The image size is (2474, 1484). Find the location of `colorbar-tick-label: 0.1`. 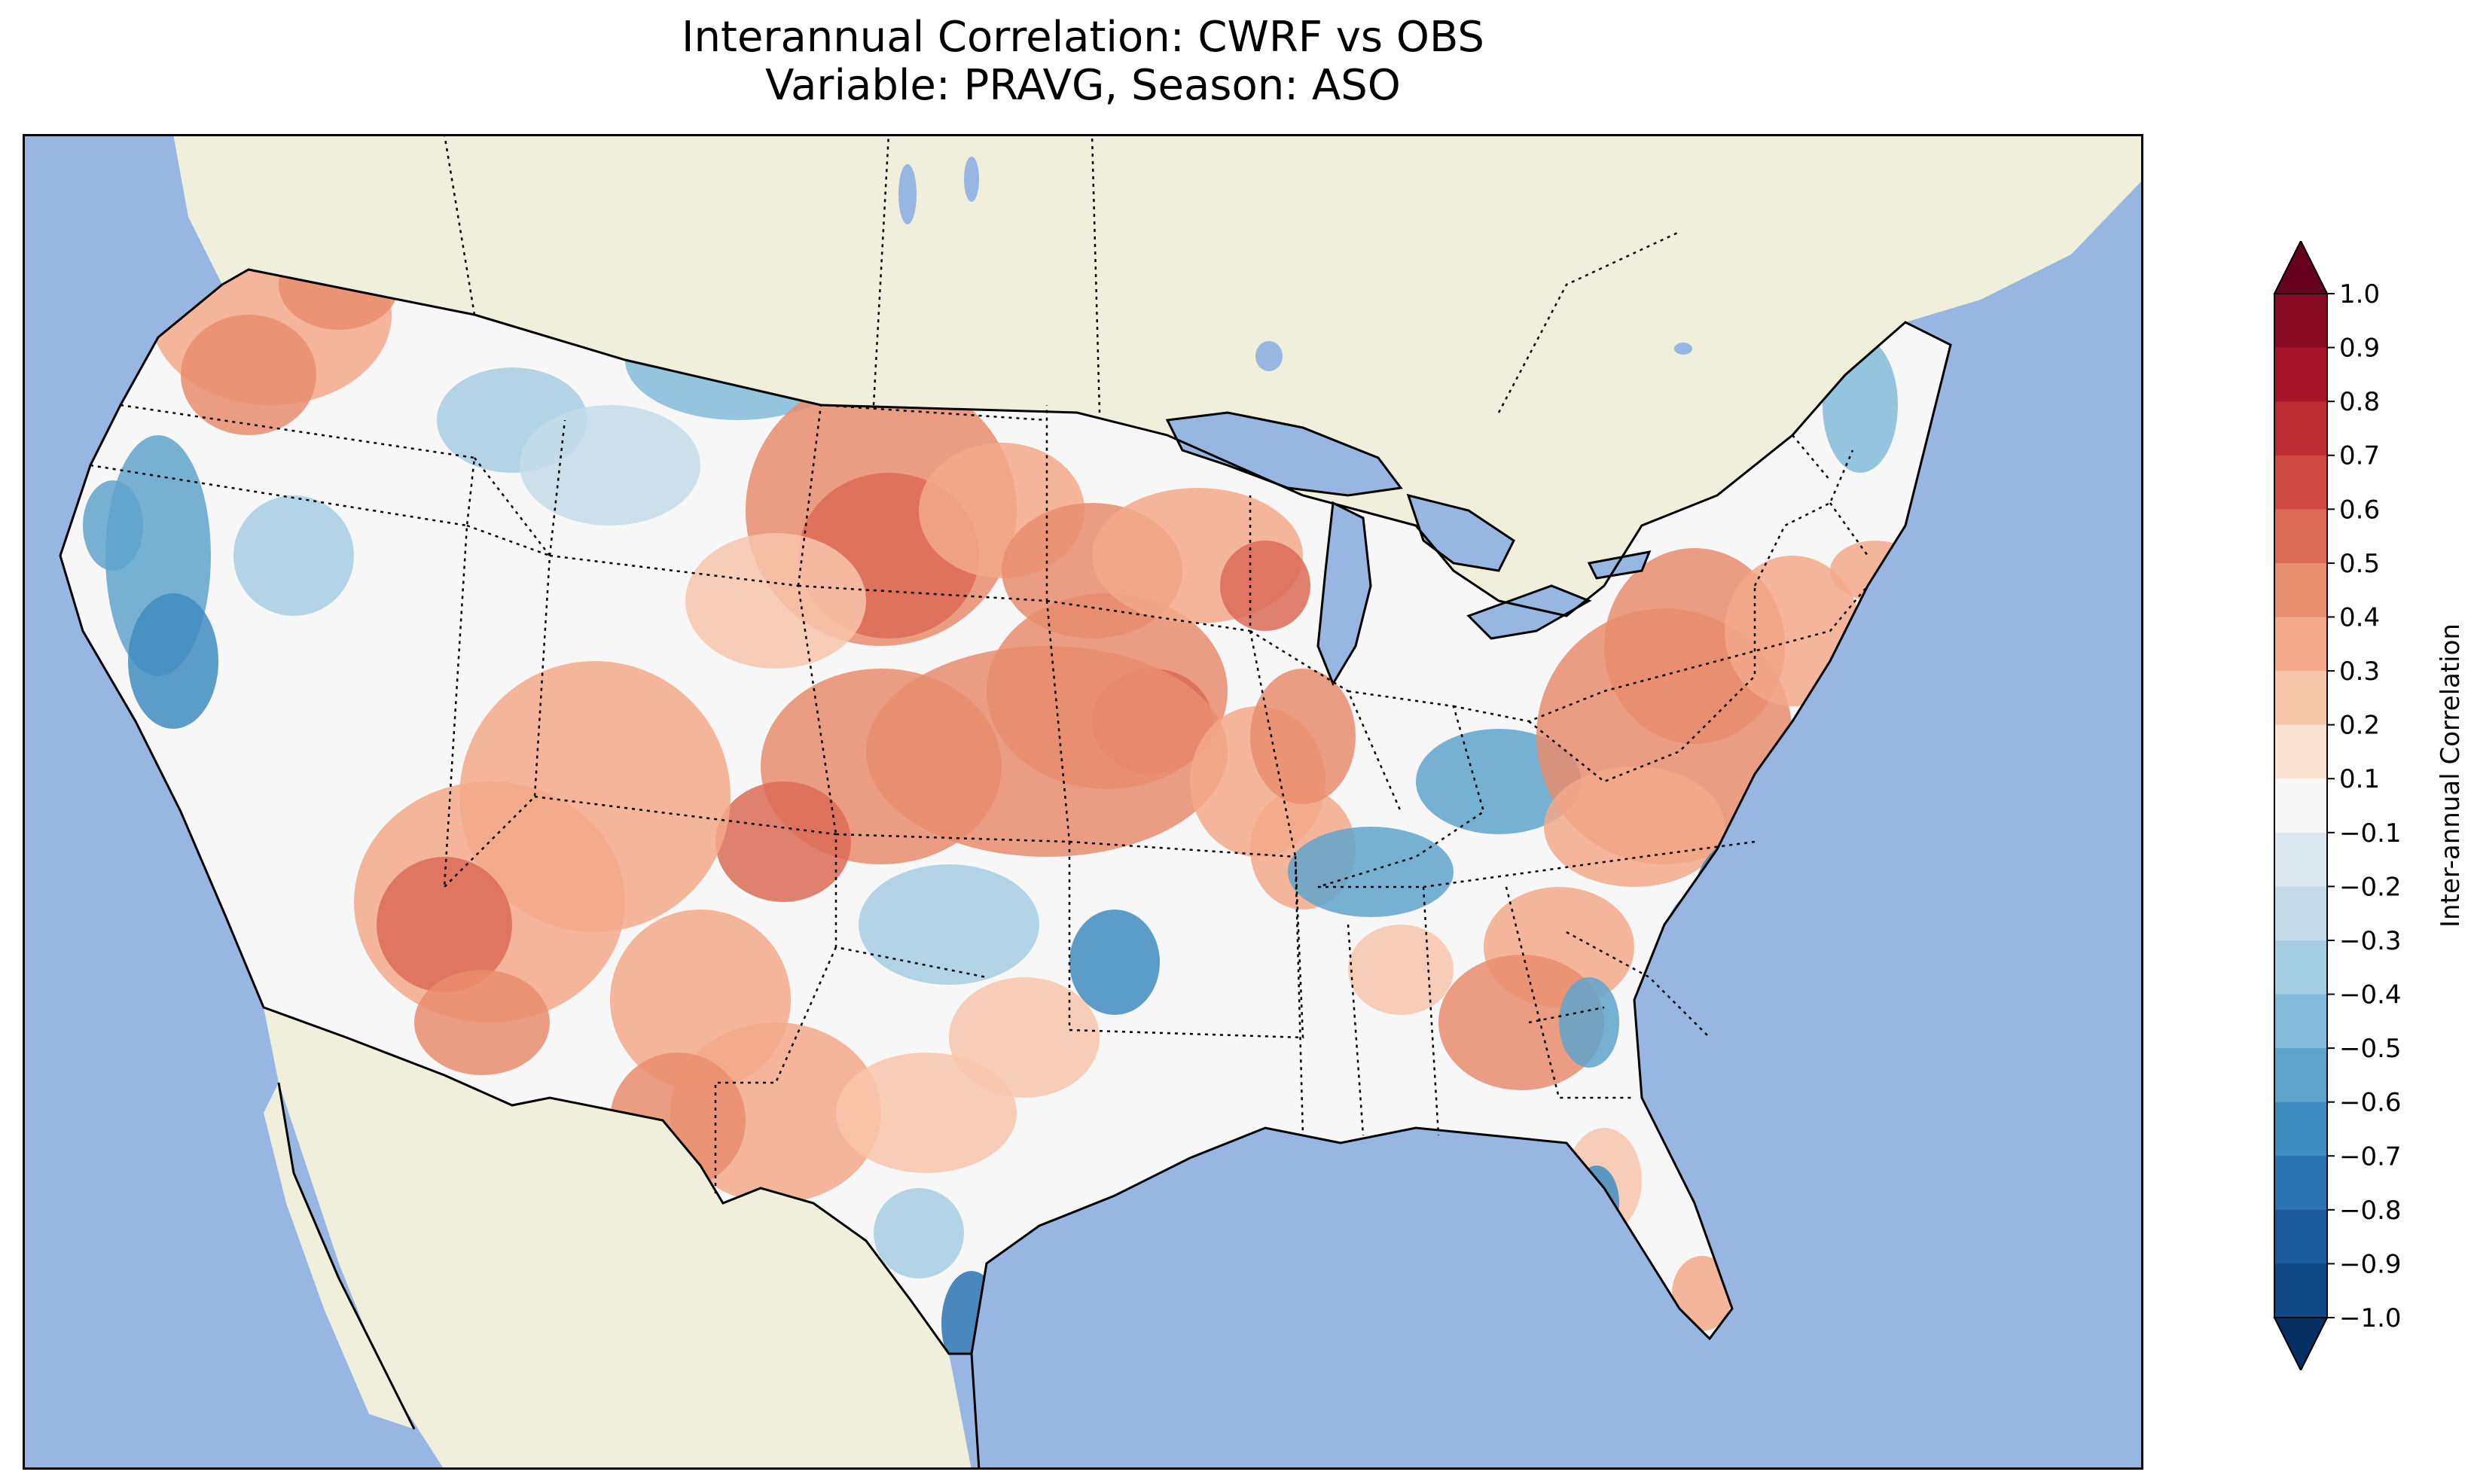

colorbar-tick-label: 0.1 is located at coordinates (2360, 779).